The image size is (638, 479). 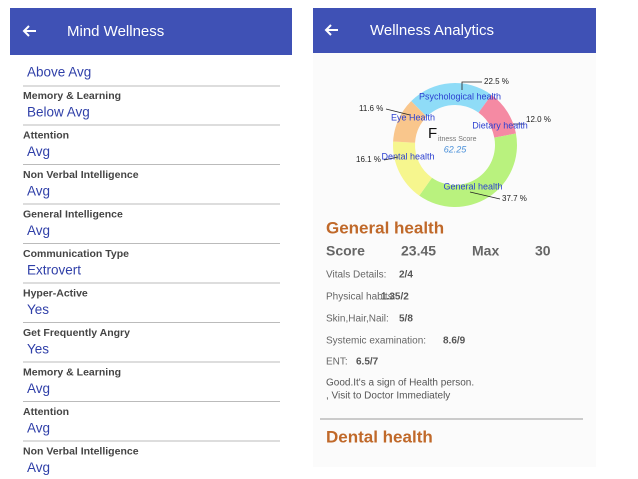 I want to click on item-label: Get Frequently Angry, so click(x=76, y=333).